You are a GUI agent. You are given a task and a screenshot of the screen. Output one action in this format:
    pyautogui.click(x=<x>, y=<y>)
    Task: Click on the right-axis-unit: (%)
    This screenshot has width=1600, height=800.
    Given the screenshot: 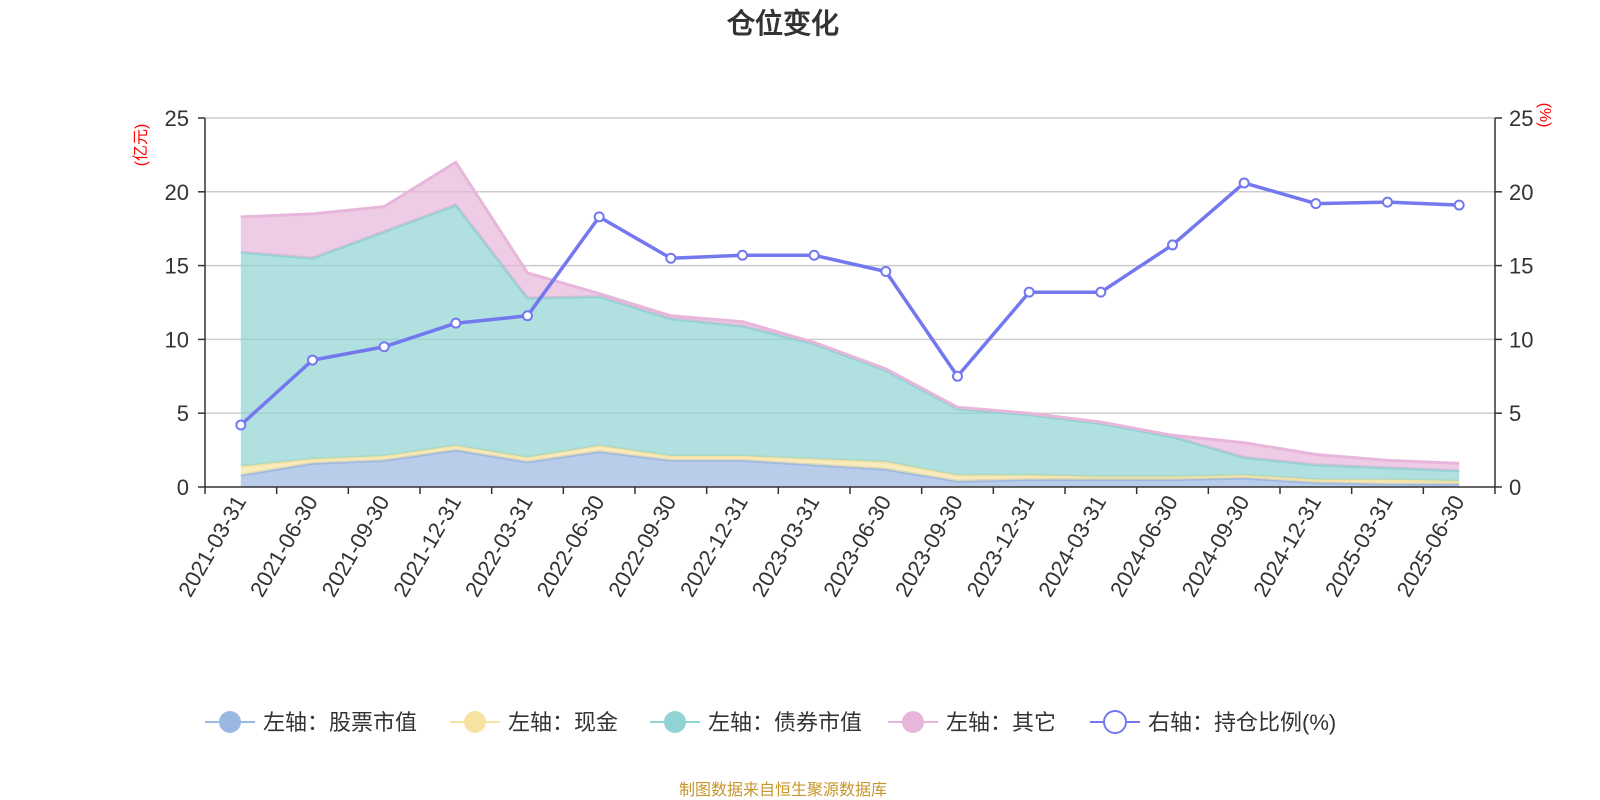 What is the action you would take?
    pyautogui.click(x=1544, y=115)
    